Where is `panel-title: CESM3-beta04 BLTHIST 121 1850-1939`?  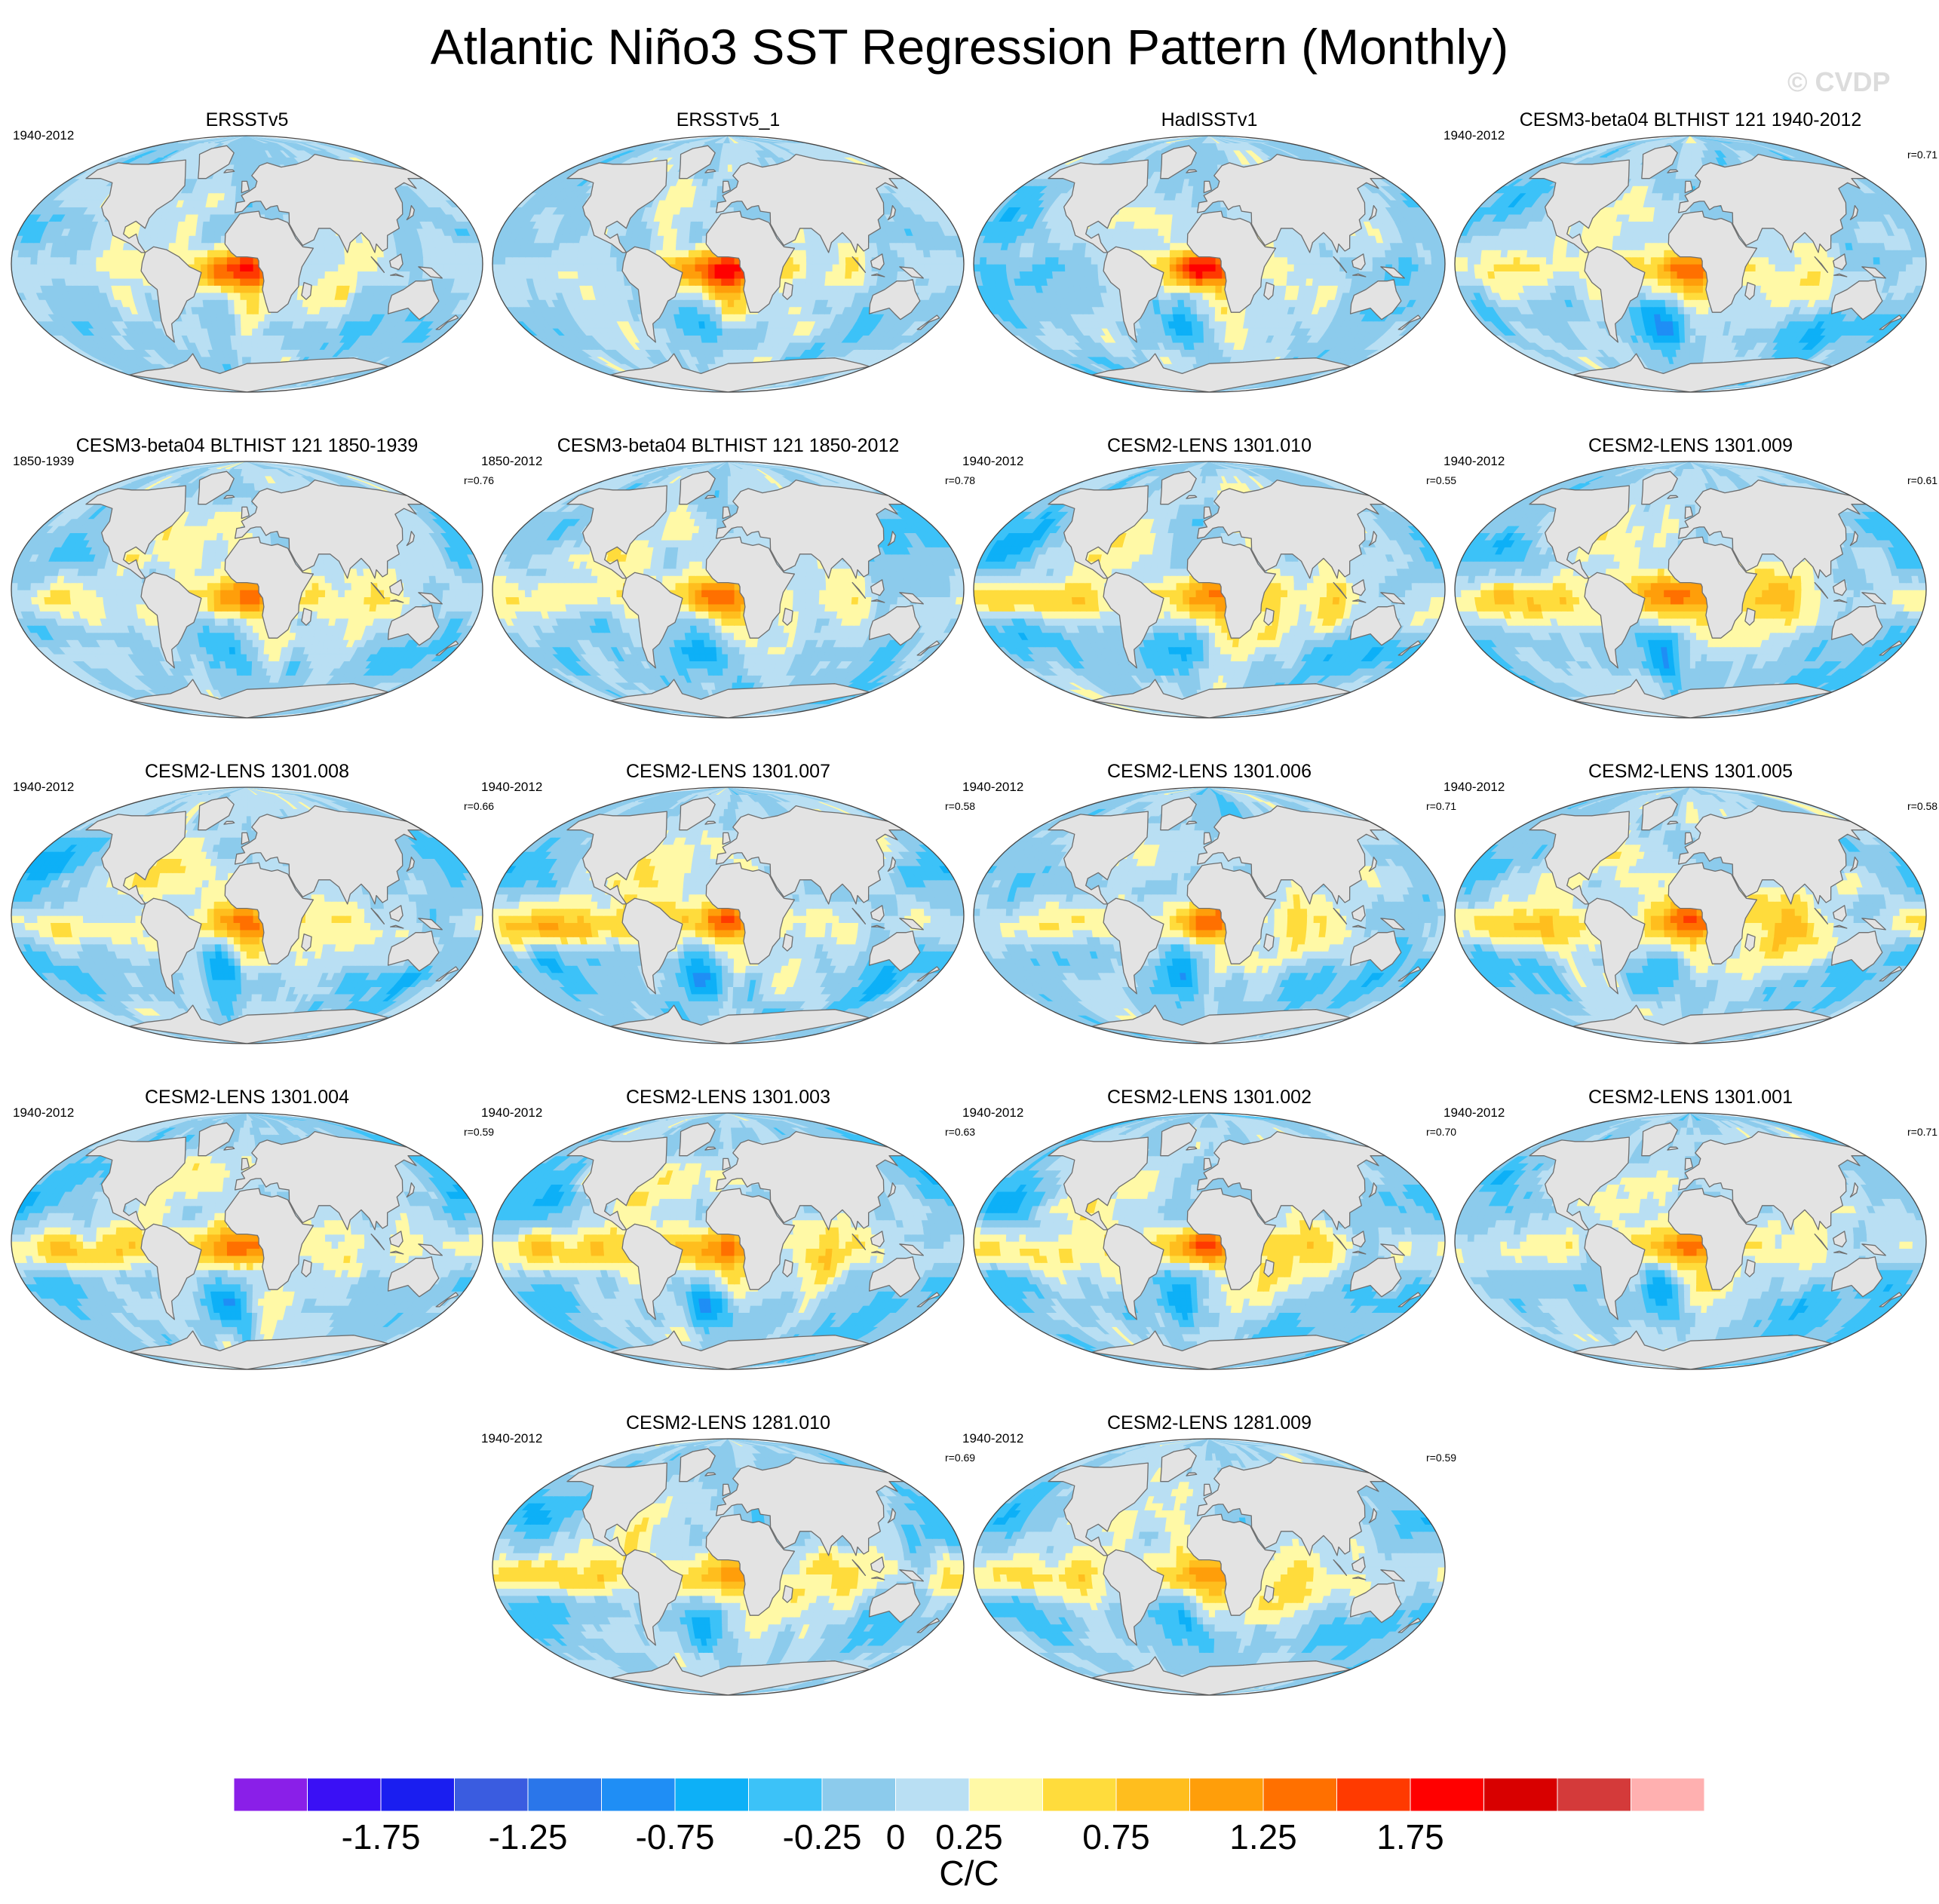
panel-title: CESM3-beta04 BLTHIST 121 1850-1939 is located at coordinates (256, 445).